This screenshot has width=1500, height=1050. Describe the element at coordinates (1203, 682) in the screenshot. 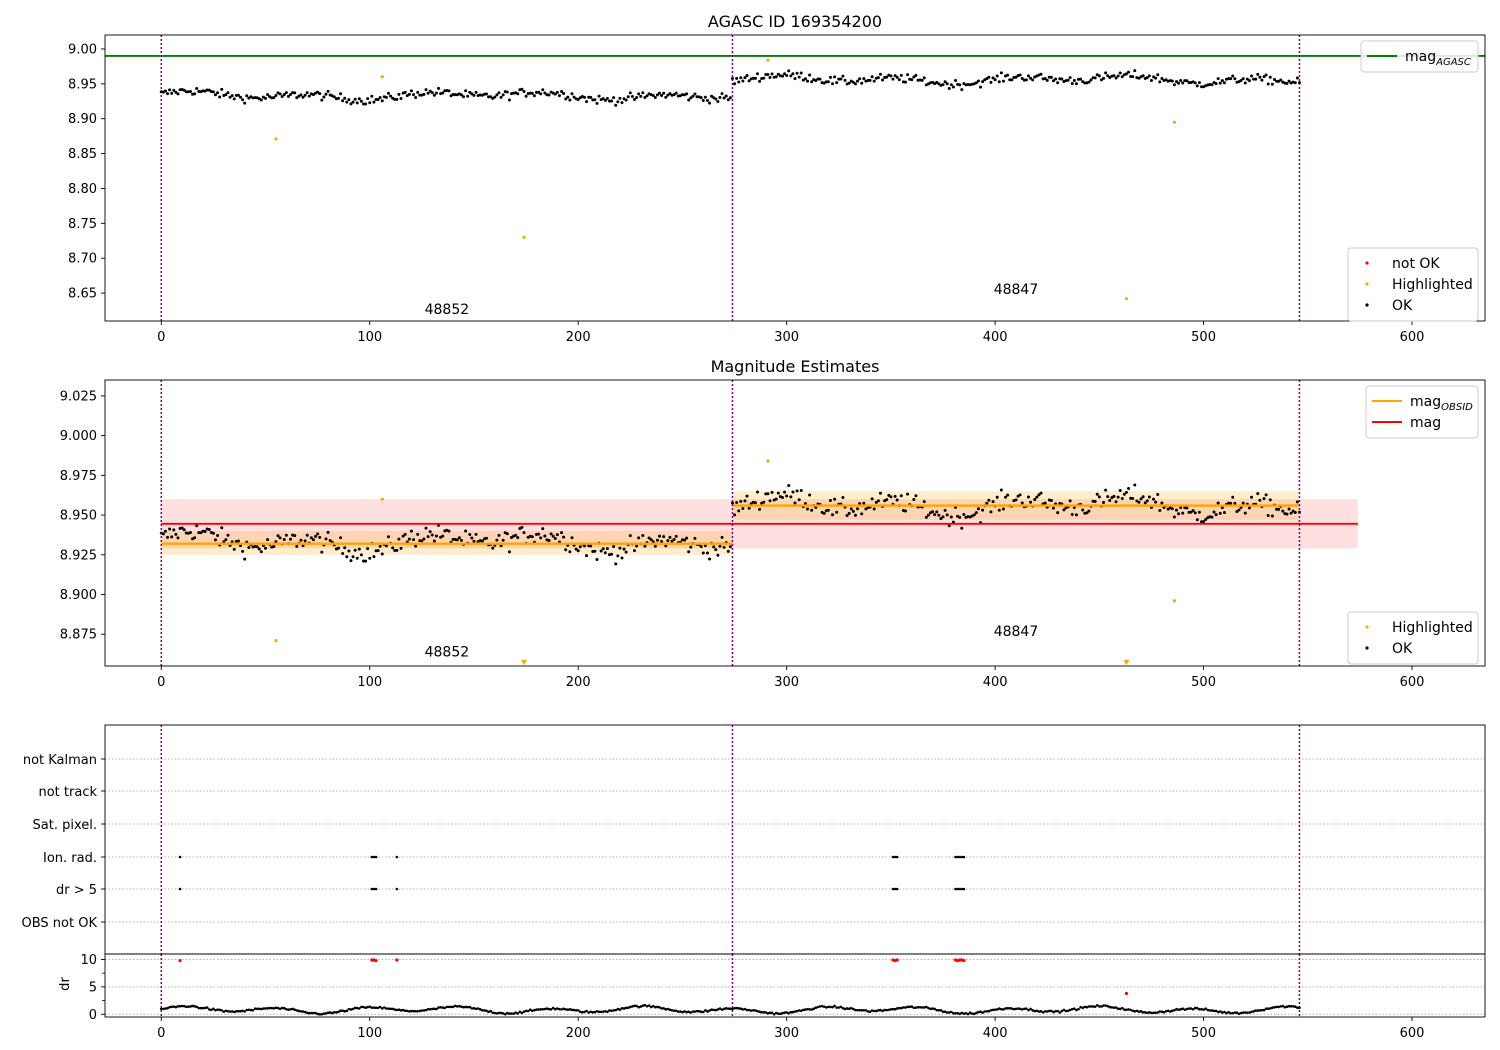

I see `x-tick-label: 500` at that location.